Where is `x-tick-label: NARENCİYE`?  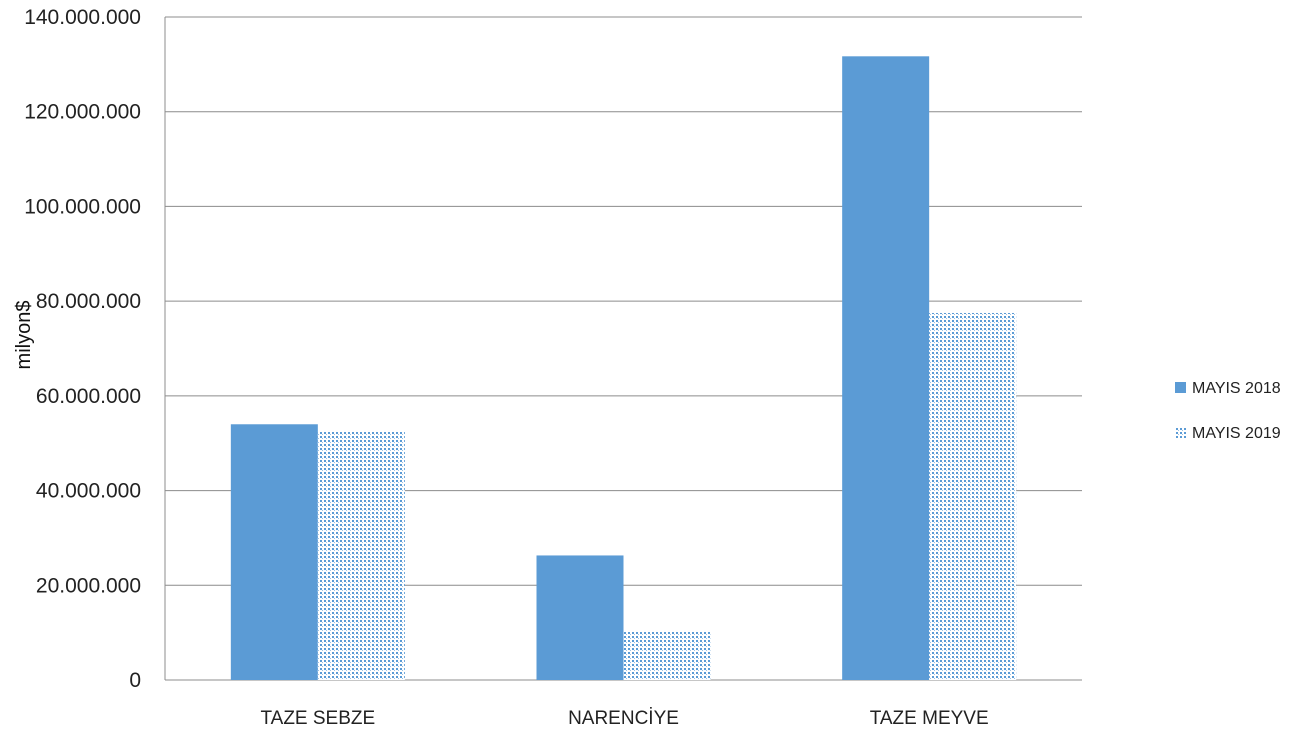 x-tick-label: NARENCİYE is located at coordinates (623, 718).